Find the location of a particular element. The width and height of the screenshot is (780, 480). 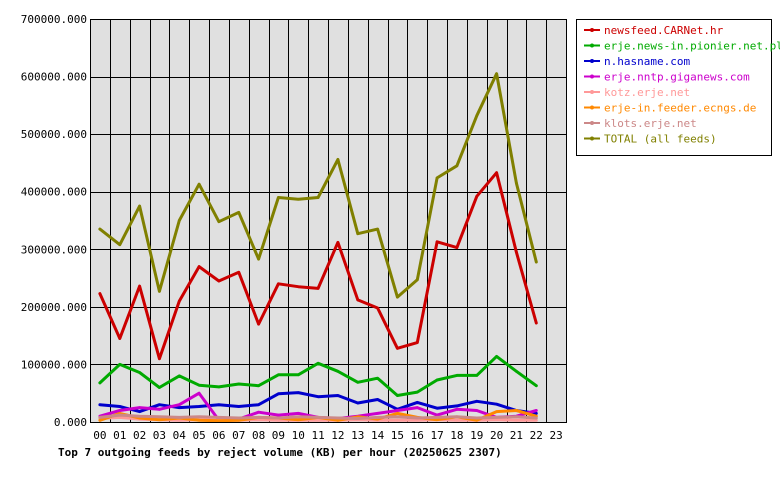

x-tick-label: 13 is located at coordinates (357, 435).